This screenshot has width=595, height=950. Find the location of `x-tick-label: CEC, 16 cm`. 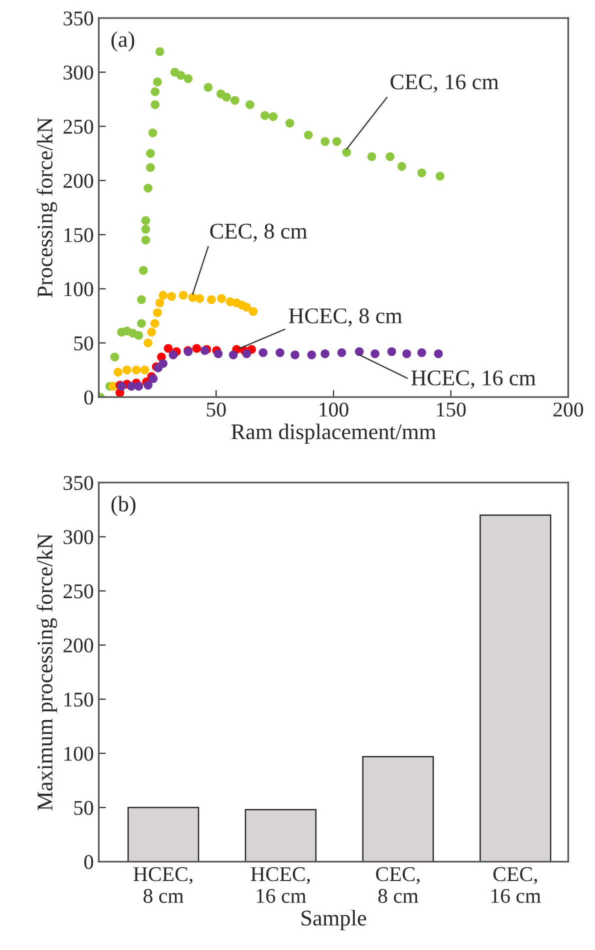

x-tick-label: CEC, 16 cm is located at coordinates (516, 885).